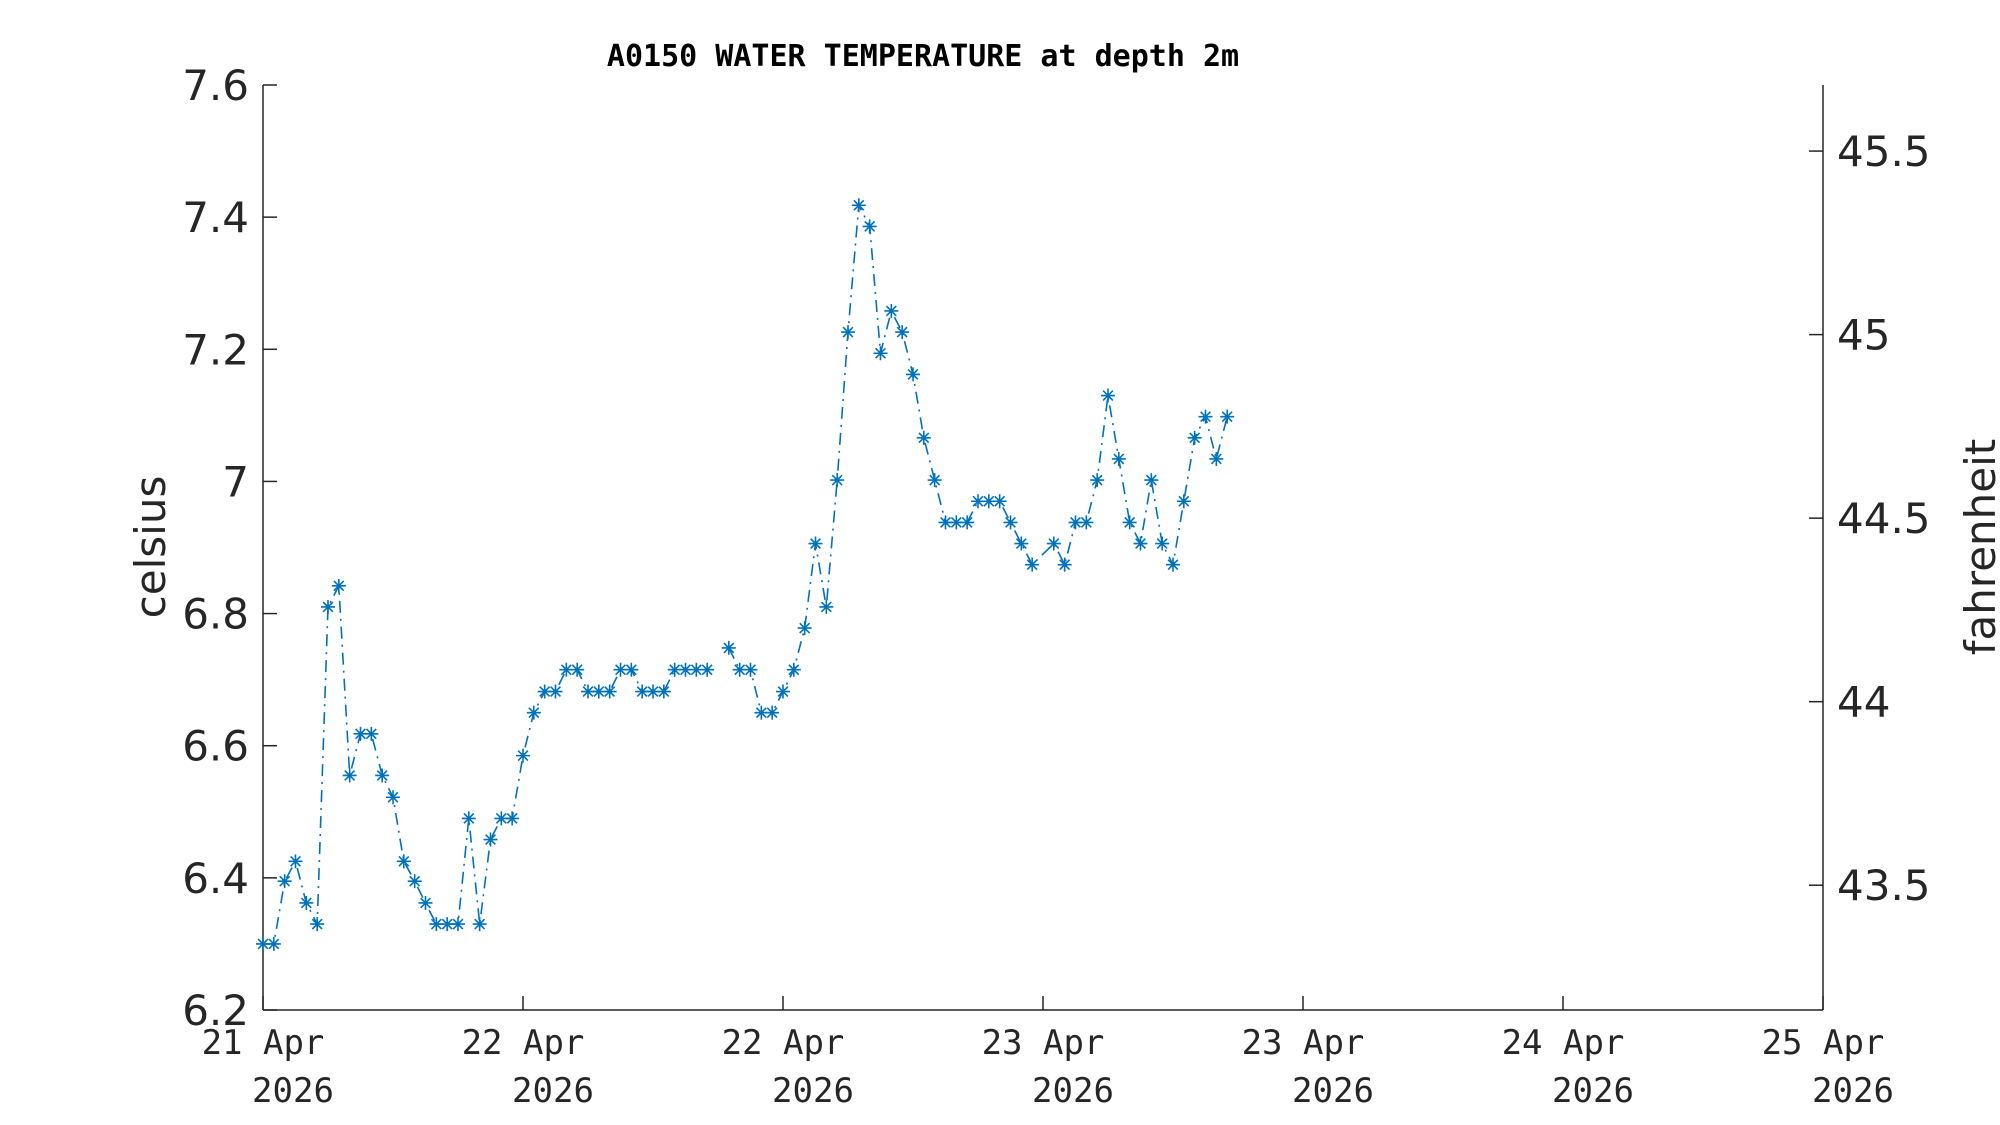 The width and height of the screenshot is (2000, 1125). I want to click on left-y-ticks: 6.2 6.4 6.6 6.8 7 7.2 7.4 7.6, so click(229, 548).